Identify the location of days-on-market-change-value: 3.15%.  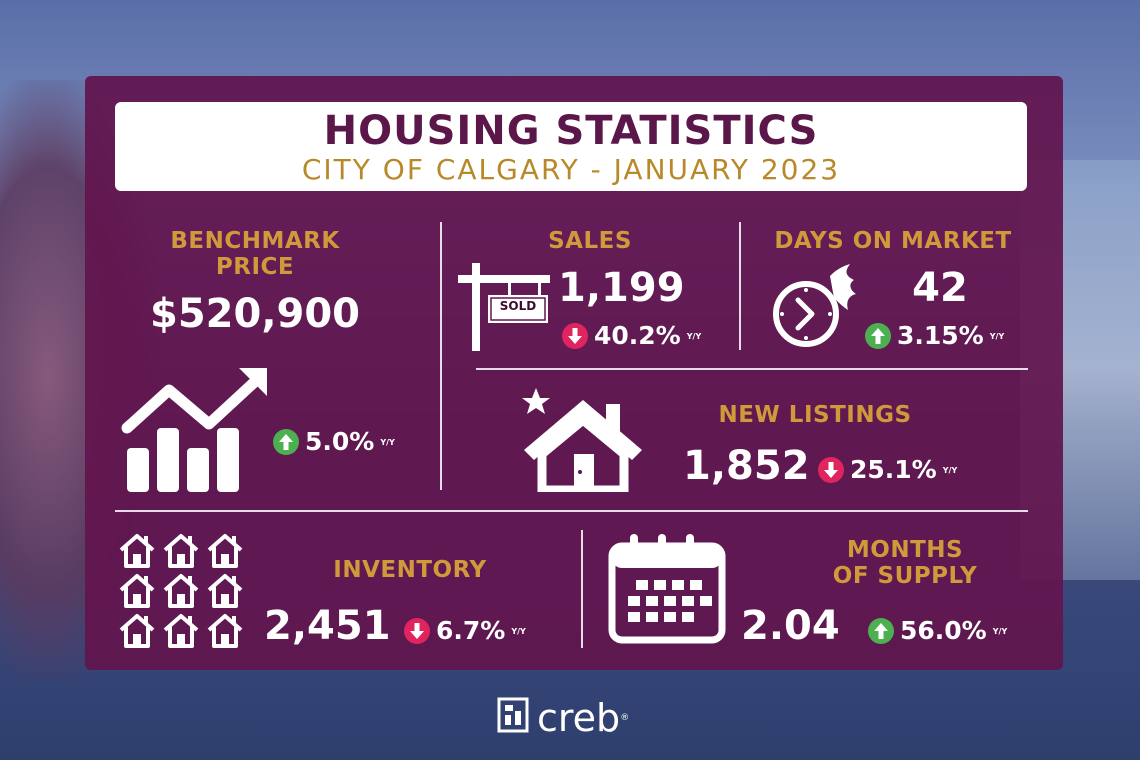
(940, 335).